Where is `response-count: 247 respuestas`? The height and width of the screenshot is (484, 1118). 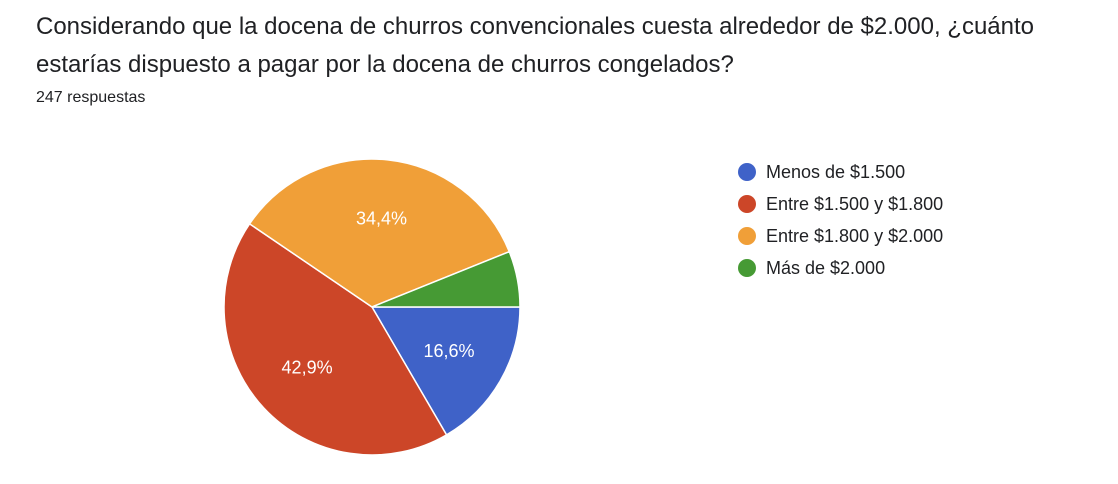
response-count: 247 respuestas is located at coordinates (91, 97).